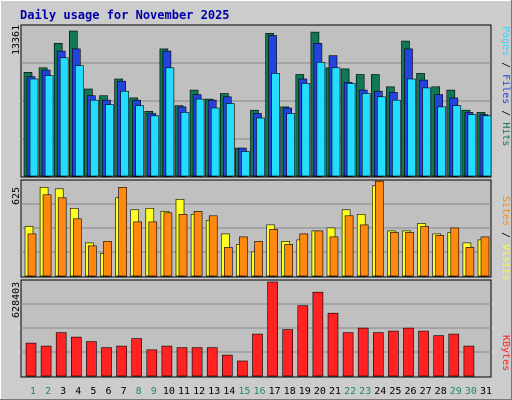 Image resolution: width=512 pixels, height=400 pixels. What do you see at coordinates (365, 391) in the screenshot?
I see `x-label-day-23: 23` at bounding box center [365, 391].